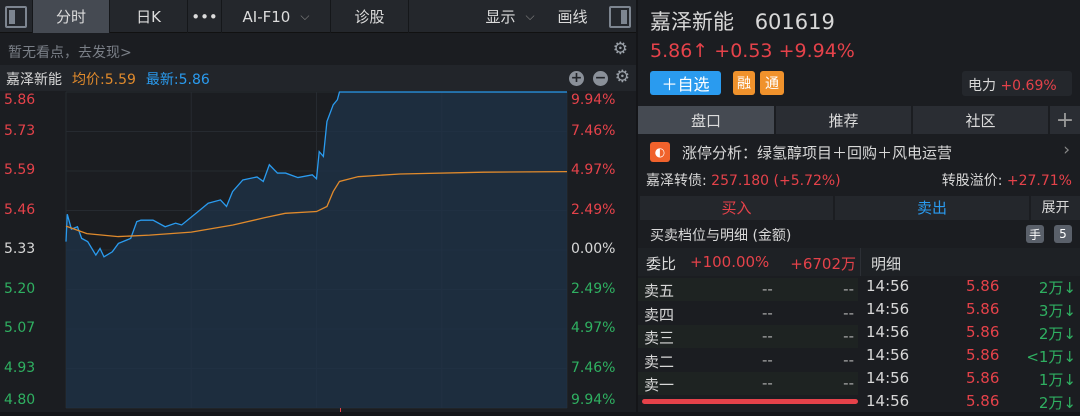 Image resolution: width=1080 pixels, height=416 pixels. What do you see at coordinates (572, 17) in the screenshot?
I see `draw-line-button: 画线` at bounding box center [572, 17].